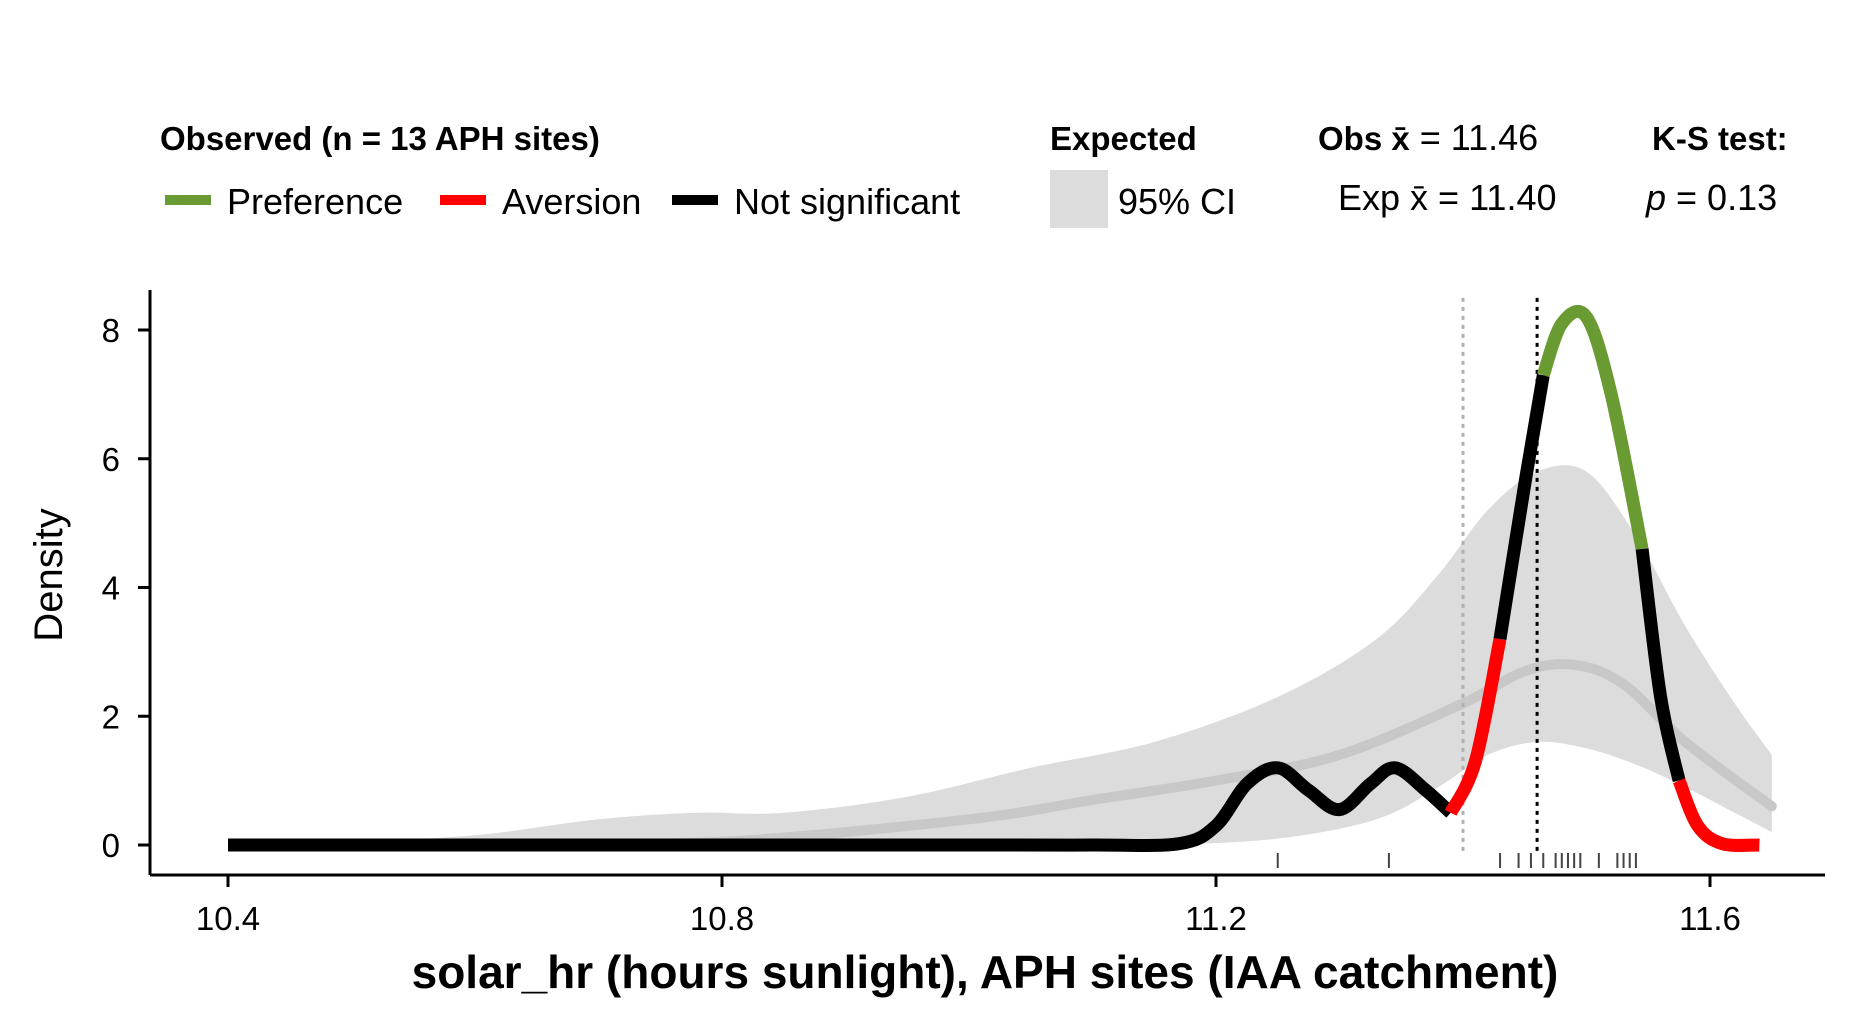 The image size is (1860, 1020). I want to click on exp-mean-symbol: x̄, so click(1419, 197).